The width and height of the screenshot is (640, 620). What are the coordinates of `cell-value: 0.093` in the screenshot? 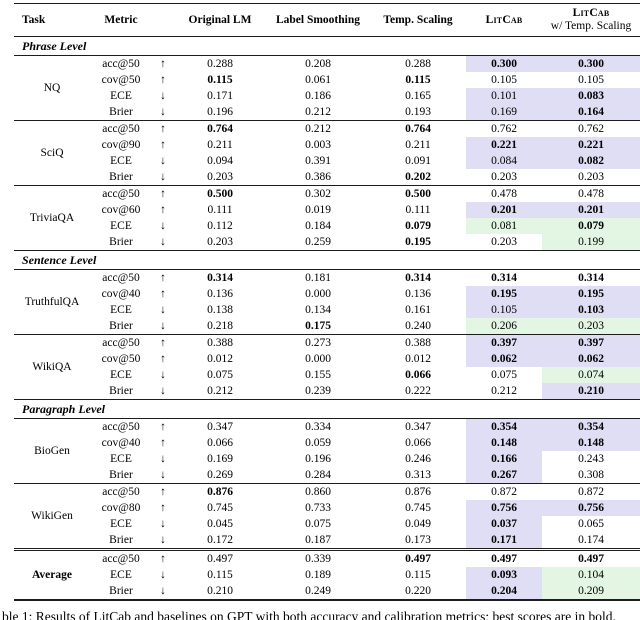 It's located at (504, 575).